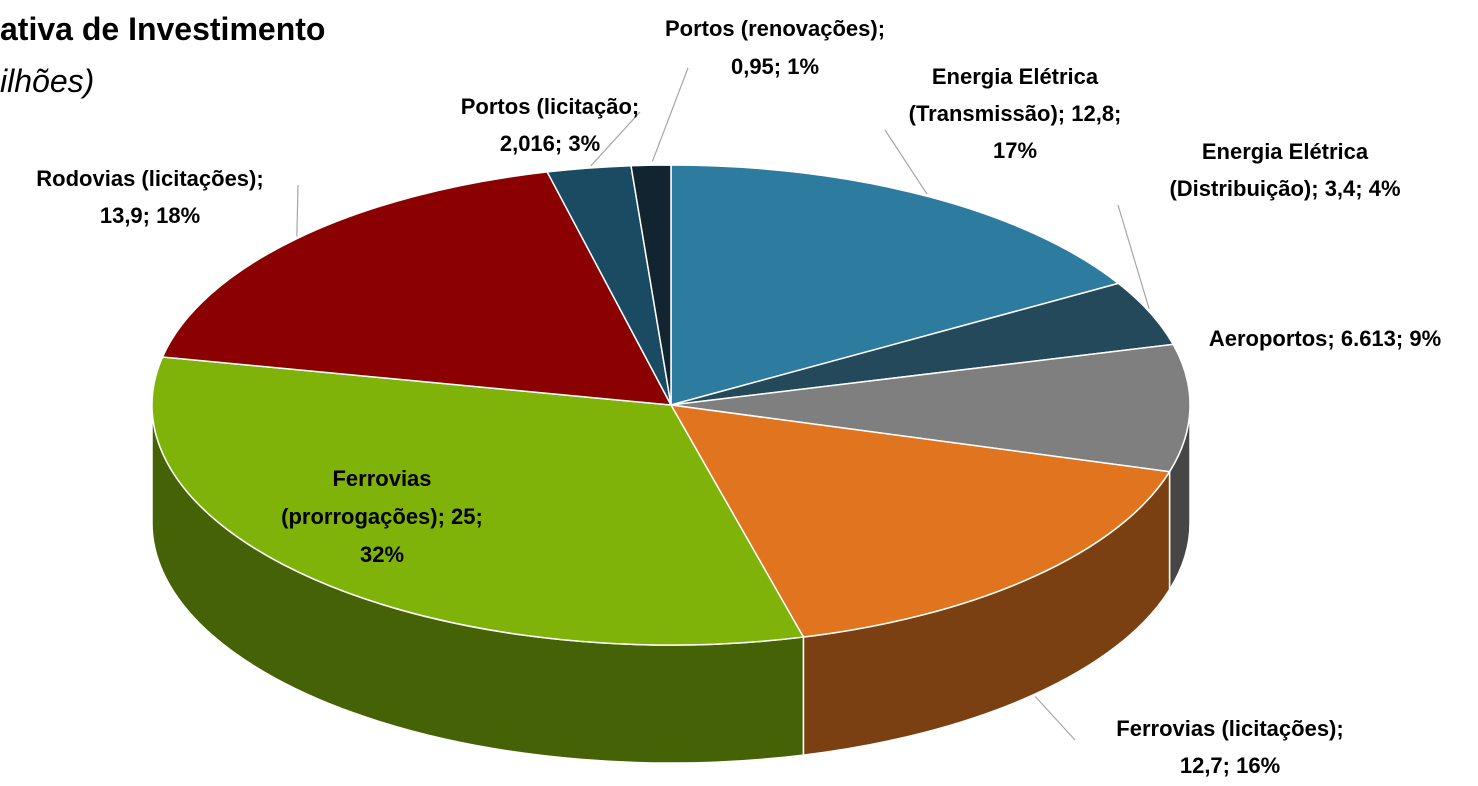 The image size is (1478, 786). I want to click on data-label: 0,95; 1%, so click(775, 66).